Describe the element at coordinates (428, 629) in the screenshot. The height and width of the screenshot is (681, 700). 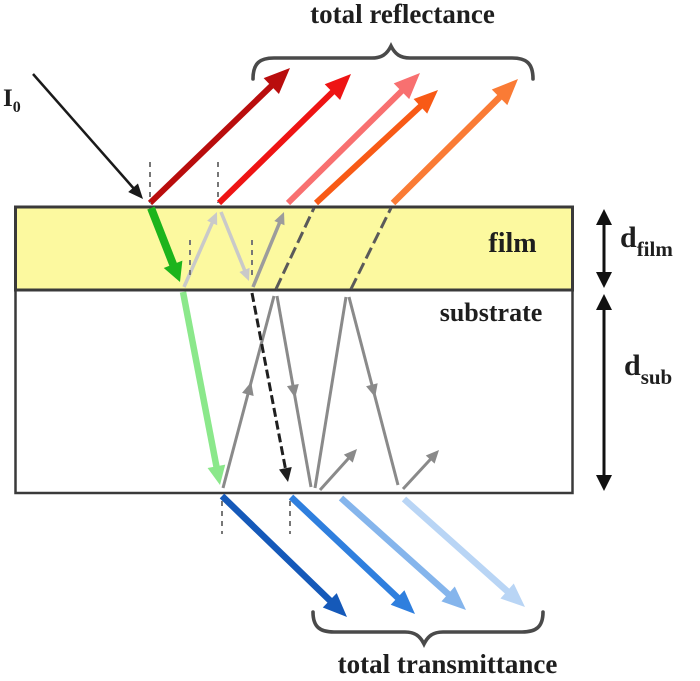
I see `bottom-brace` at that location.